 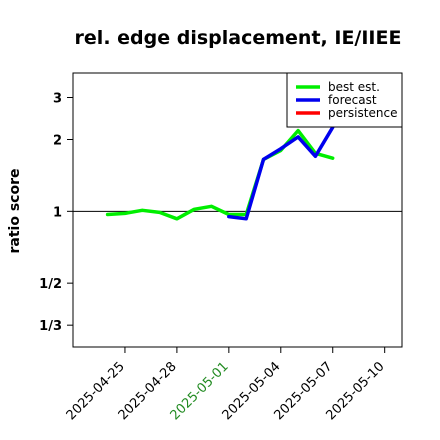 I want to click on y-tick-label: 2, so click(x=57, y=141).